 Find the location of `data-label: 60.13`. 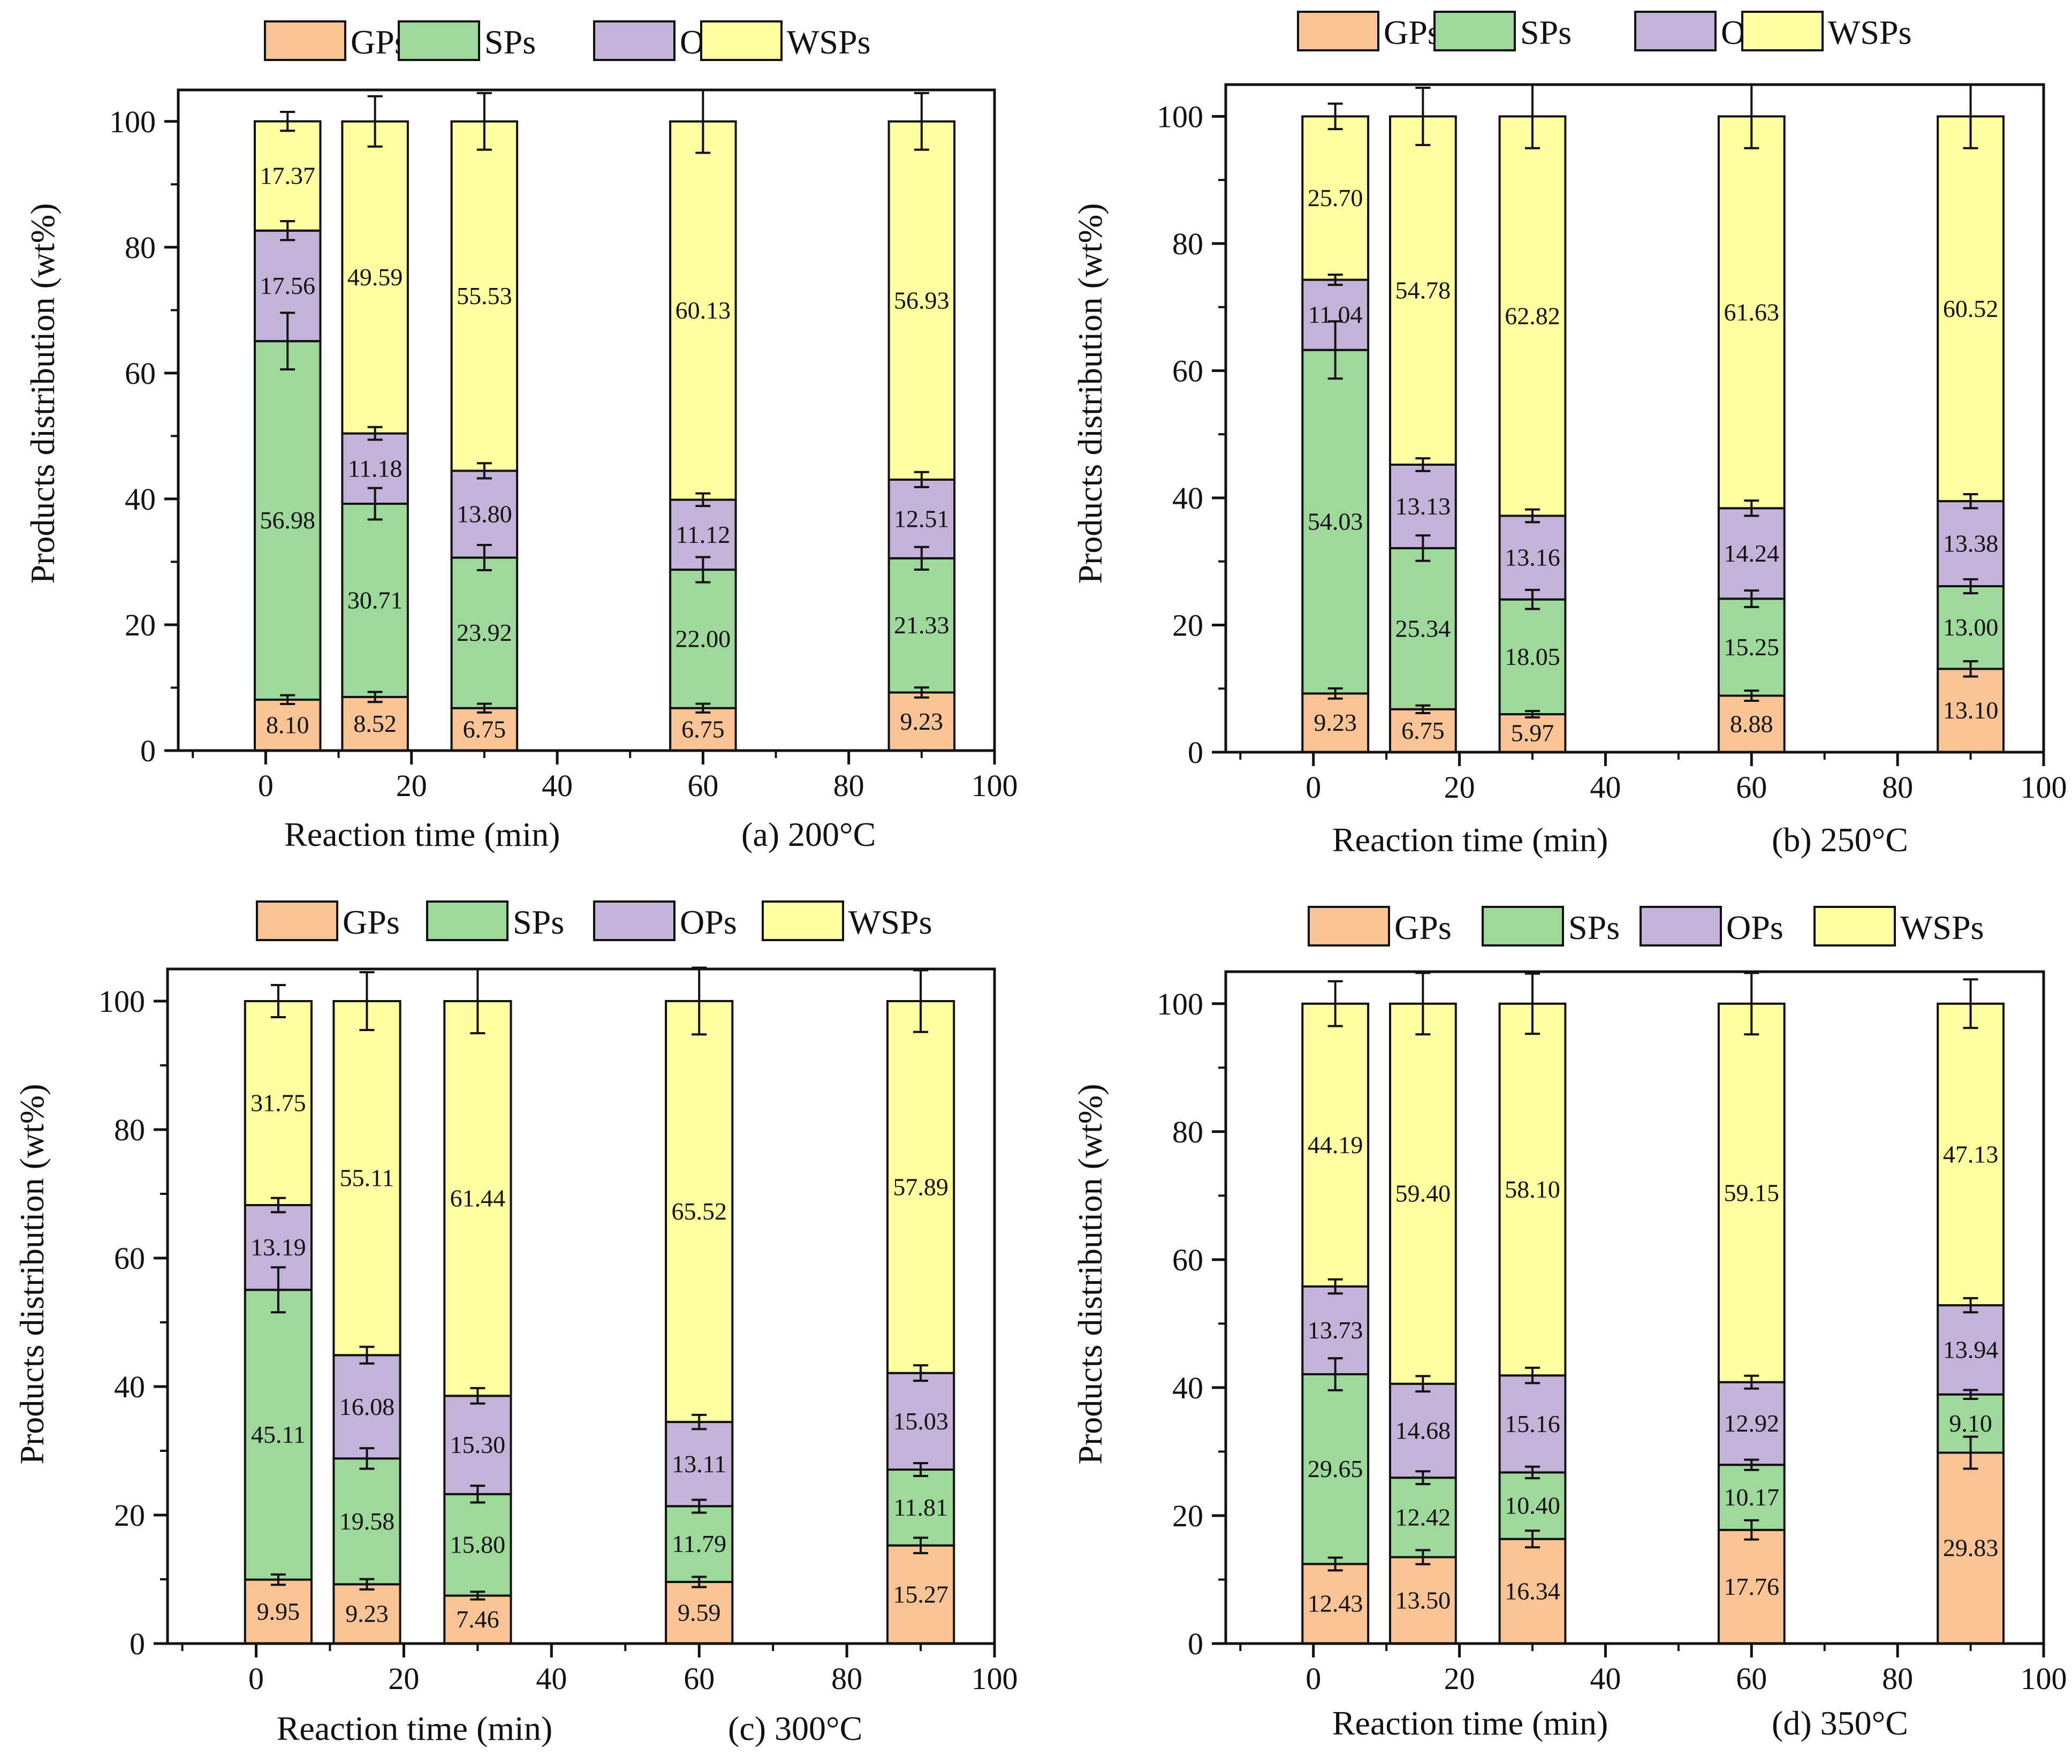

data-label: 60.13 is located at coordinates (704, 310).